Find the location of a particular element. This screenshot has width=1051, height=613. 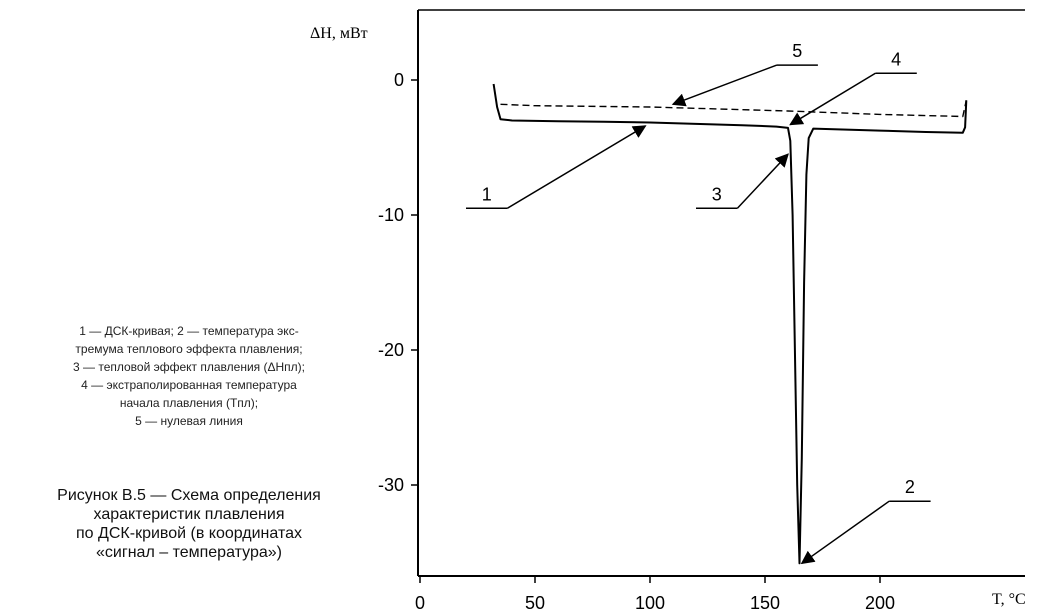

callout-1-label: 1 is located at coordinates (487, 194).